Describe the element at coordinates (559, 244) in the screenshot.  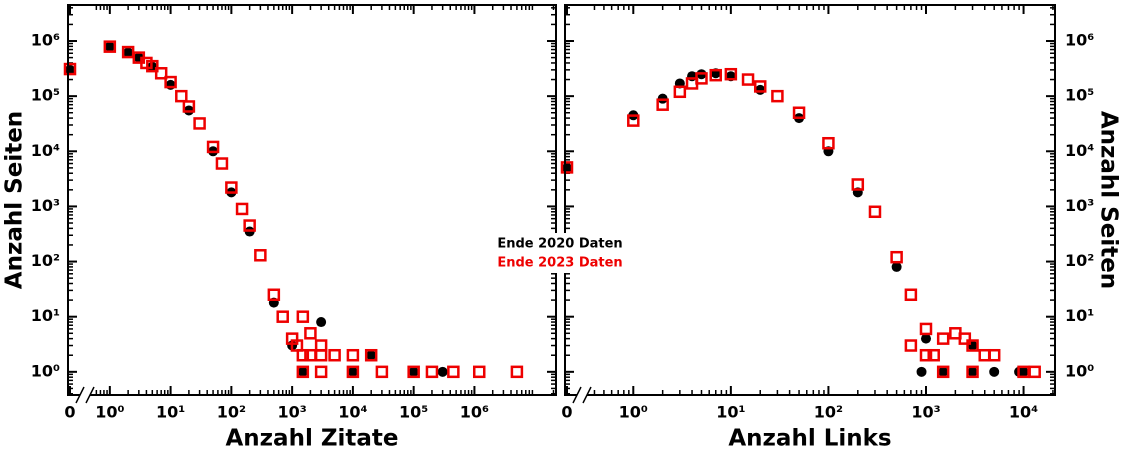
I see `legend-entry: Ende 2020 Daten` at that location.